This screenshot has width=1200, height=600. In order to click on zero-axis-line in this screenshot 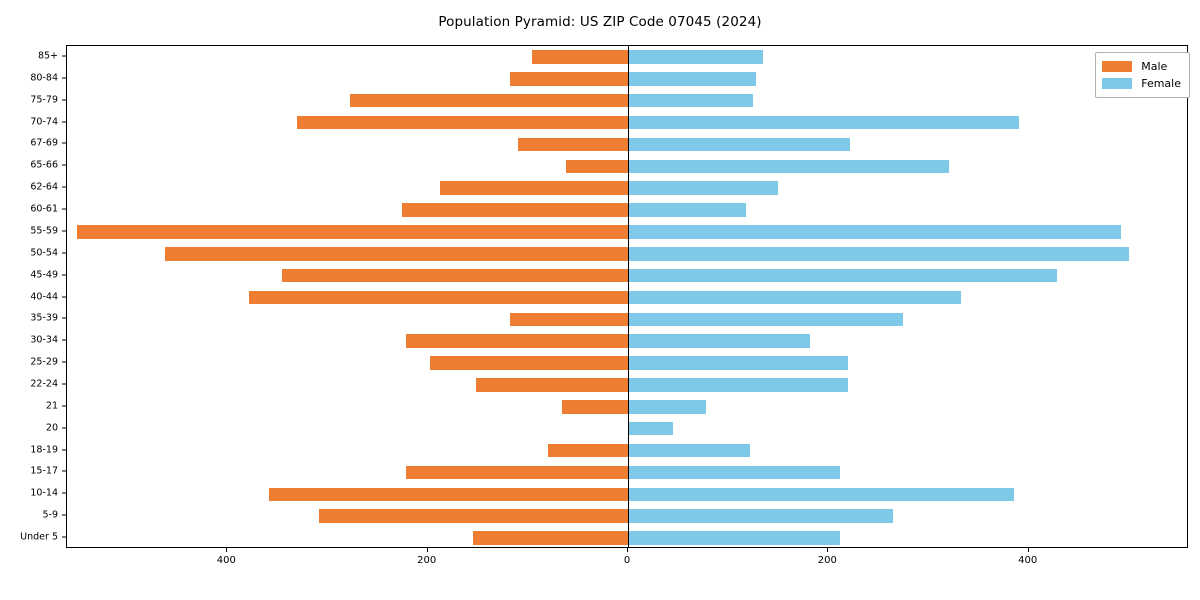, I will do `click(629, 296)`.